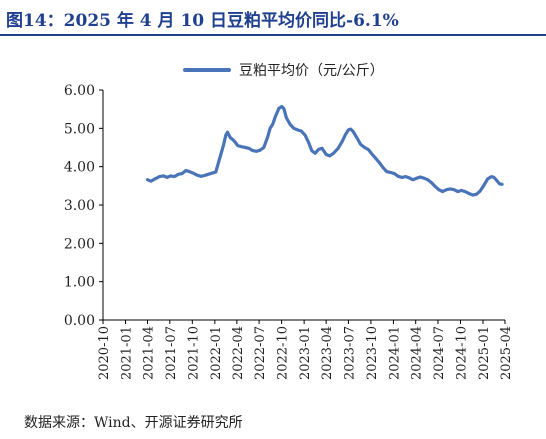 The height and width of the screenshot is (439, 546). What do you see at coordinates (283, 353) in the screenshot?
I see `x-tick-label: 2022-10` at bounding box center [283, 353].